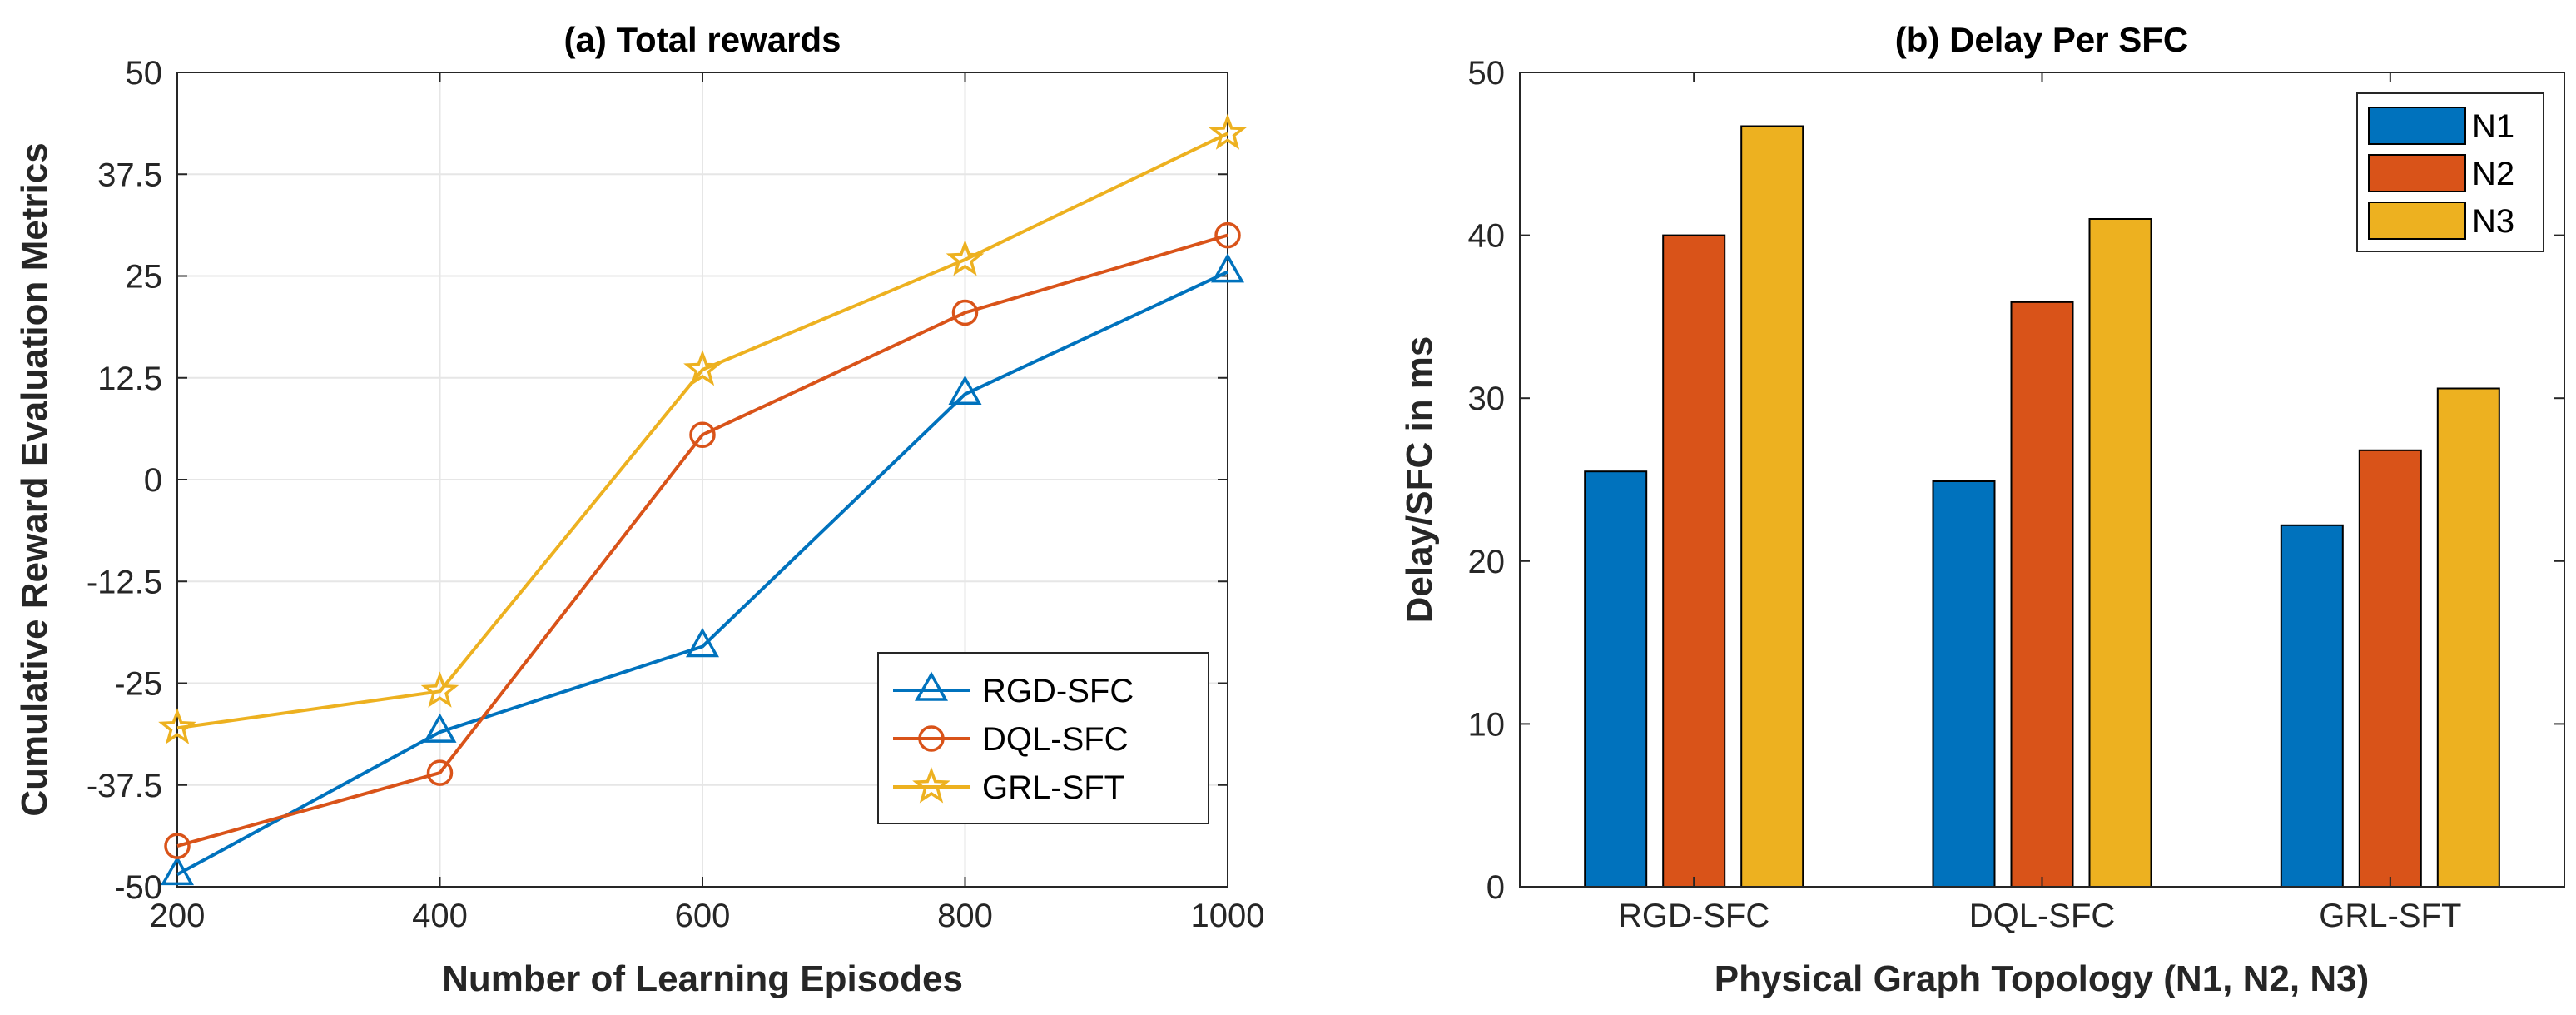 Image resolution: width=2576 pixels, height=1015 pixels. Describe the element at coordinates (1487, 399) in the screenshot. I see `y-tick-label: 30` at that location.